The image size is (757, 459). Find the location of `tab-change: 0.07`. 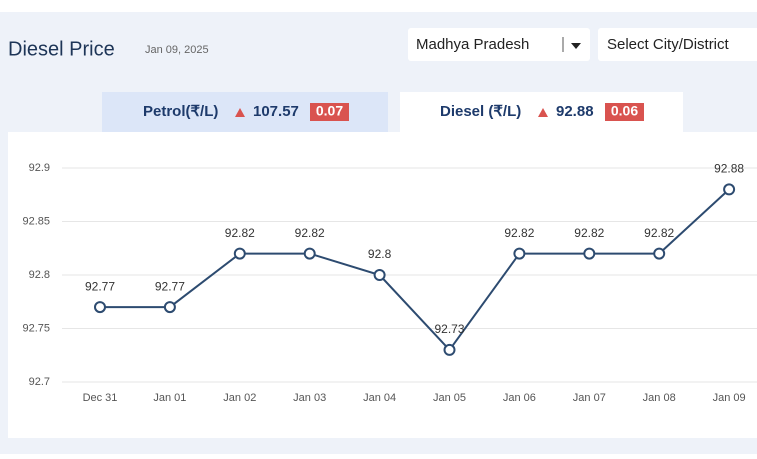

tab-change: 0.07 is located at coordinates (329, 111).